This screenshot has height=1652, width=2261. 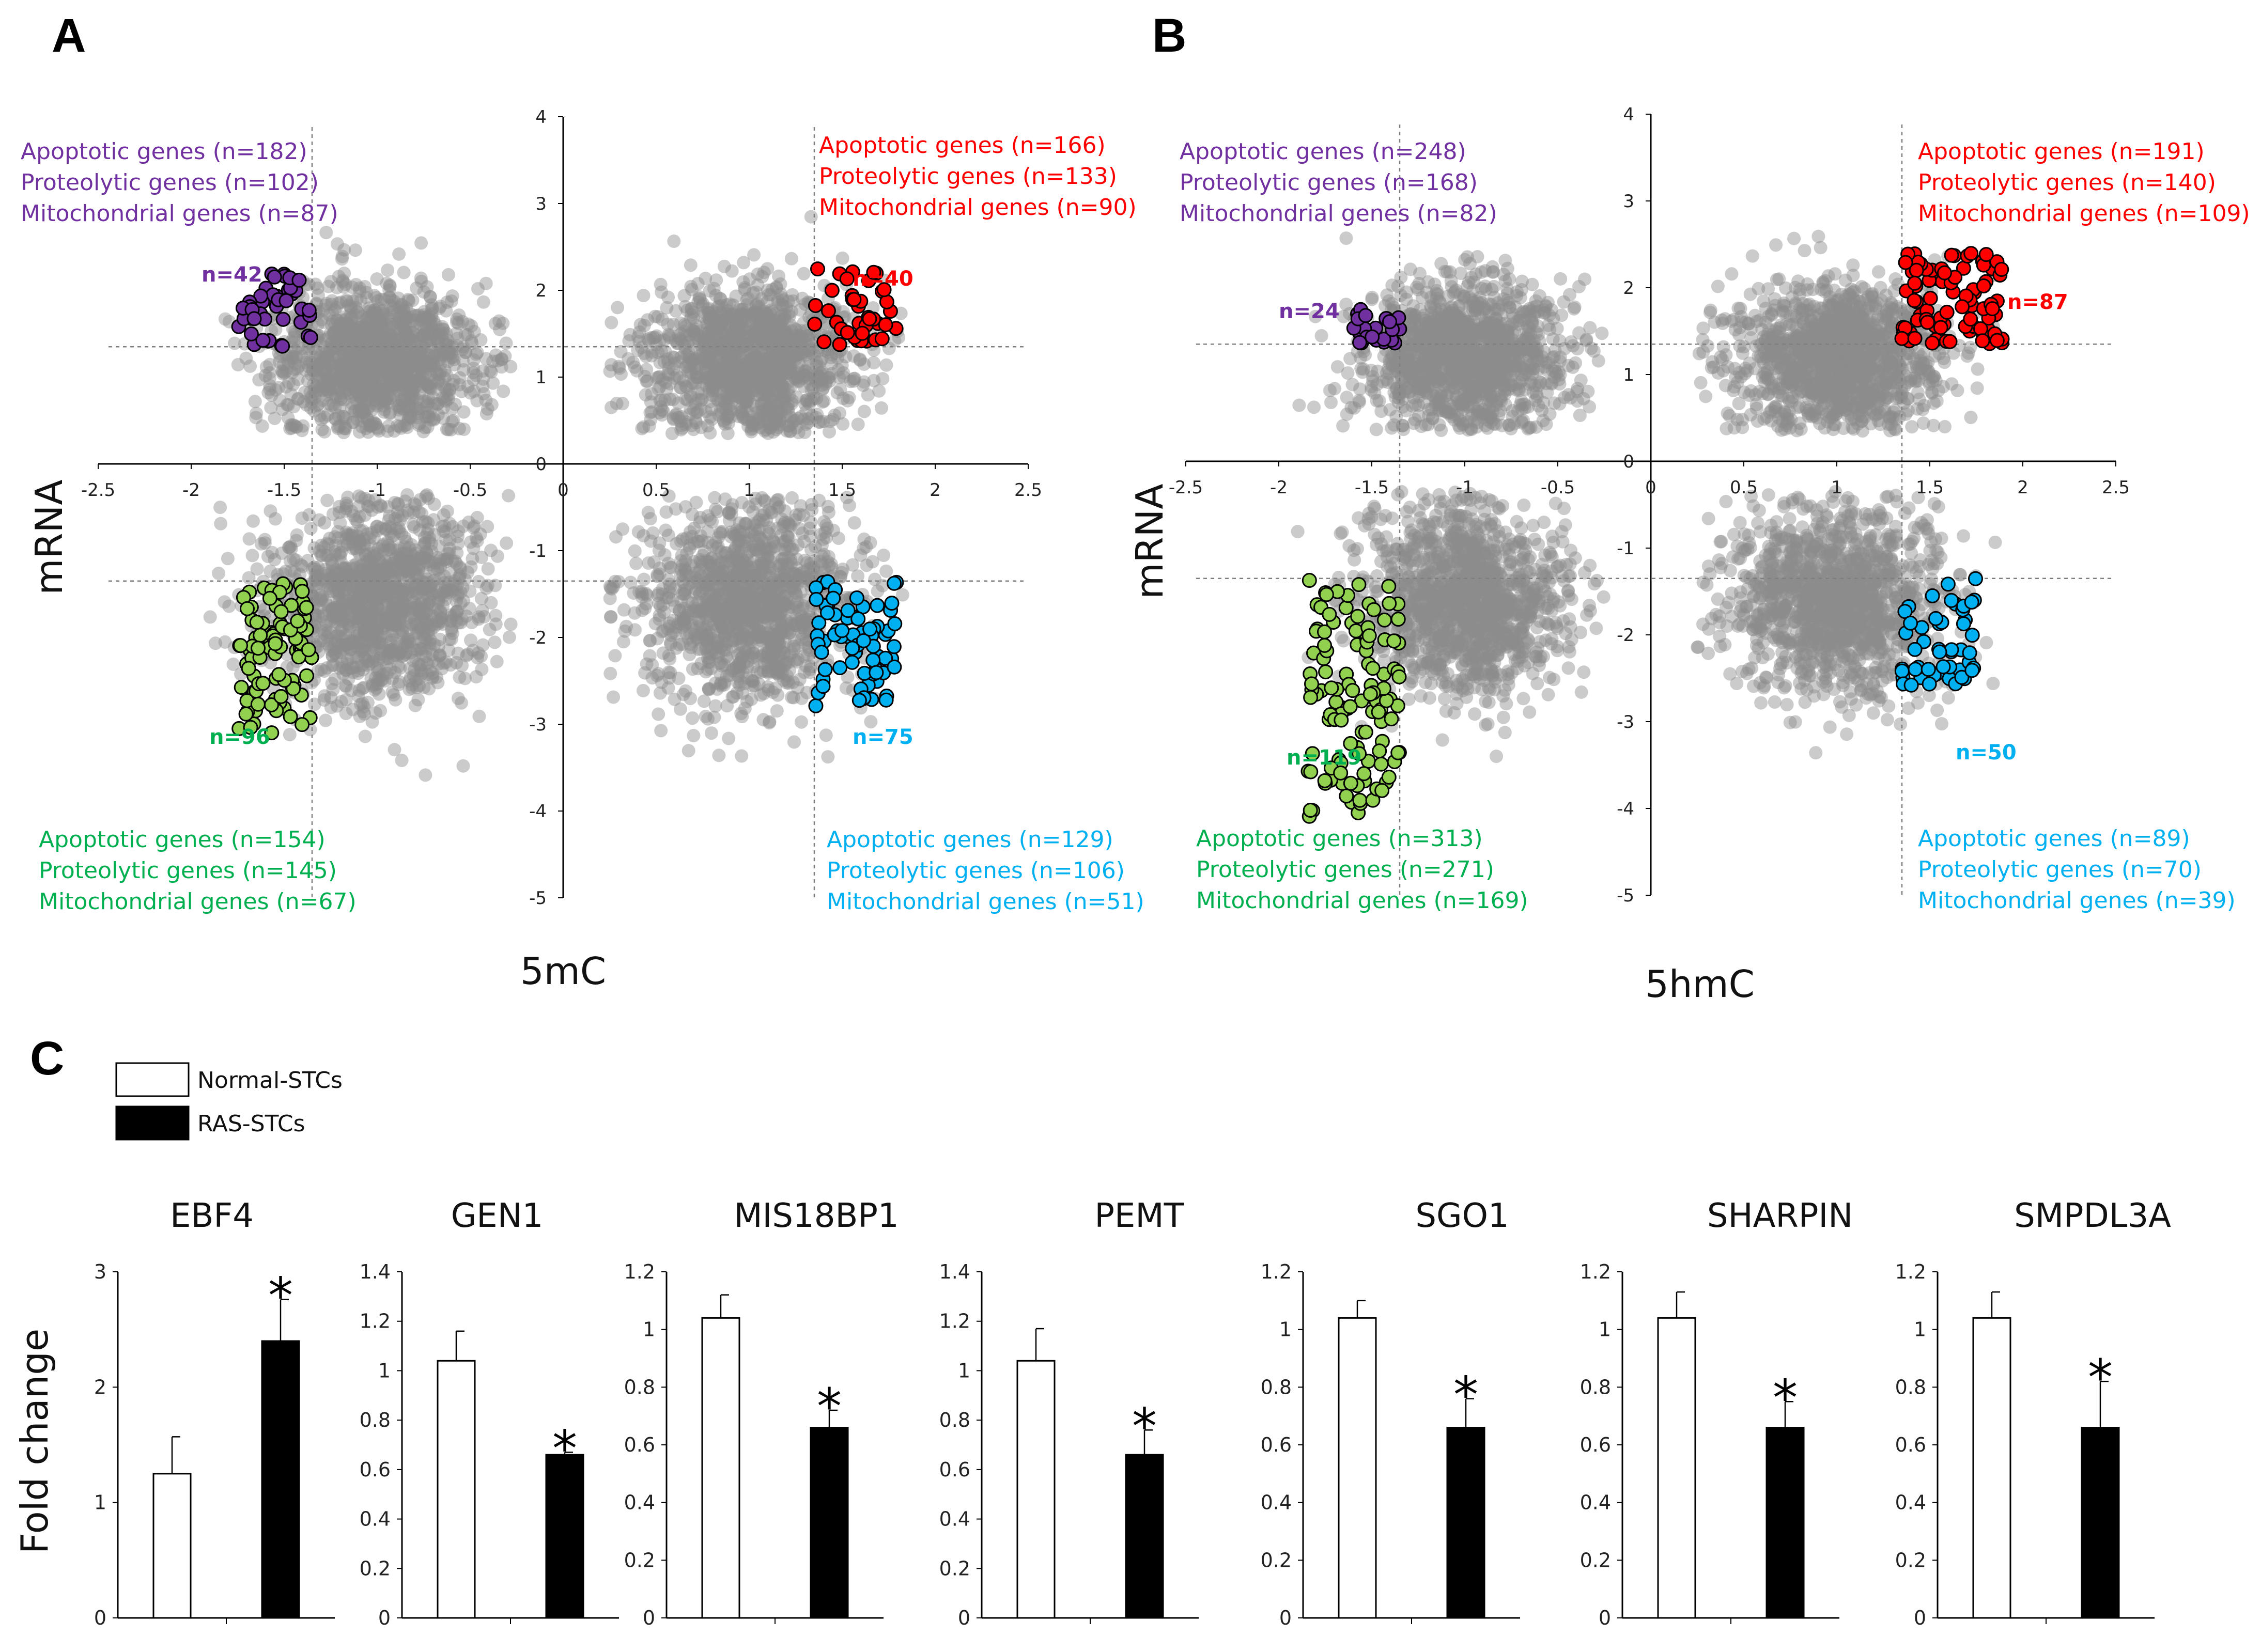 What do you see at coordinates (69, 35) in the screenshot?
I see `panel-letter-a: A` at bounding box center [69, 35].